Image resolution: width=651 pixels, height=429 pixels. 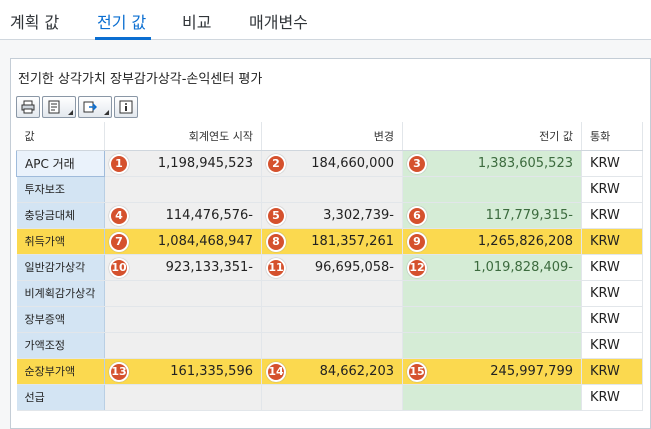 What do you see at coordinates (183, 215) in the screenshot?
I see `fiscal-start-cell: 4 114,476,576-` at bounding box center [183, 215].